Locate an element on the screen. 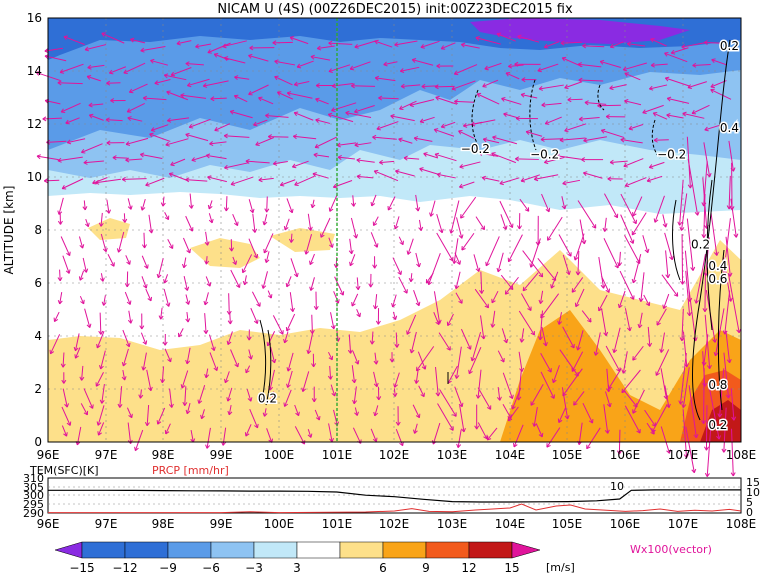  y-tick-label: 6 is located at coordinates (38, 283).